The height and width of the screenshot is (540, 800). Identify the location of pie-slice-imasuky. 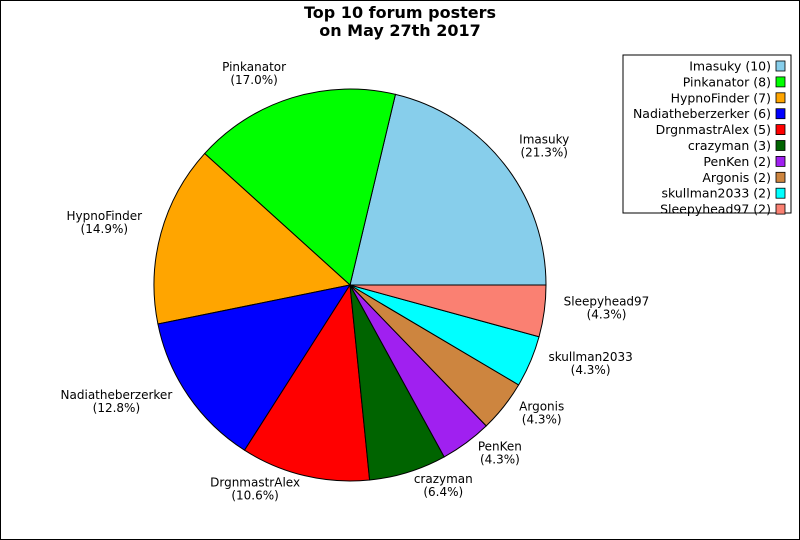
(448, 189).